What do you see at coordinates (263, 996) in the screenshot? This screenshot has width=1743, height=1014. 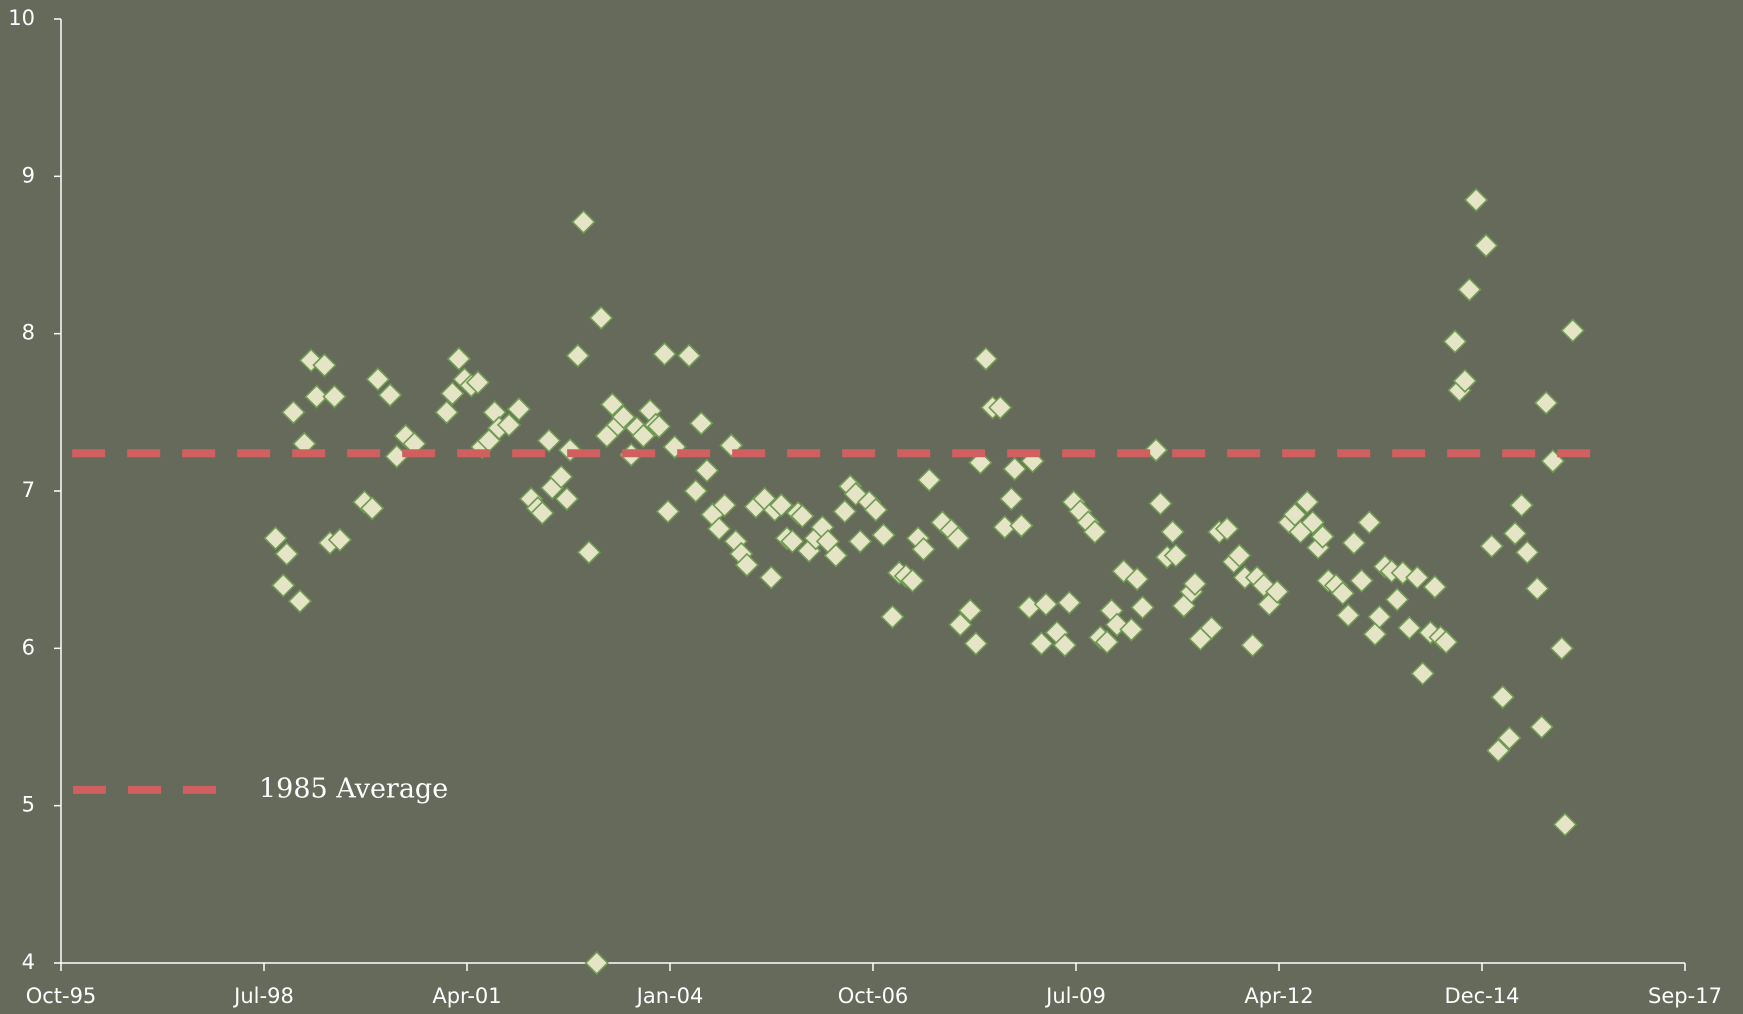 I see `x-tick-label: Jul-98` at bounding box center [263, 996].